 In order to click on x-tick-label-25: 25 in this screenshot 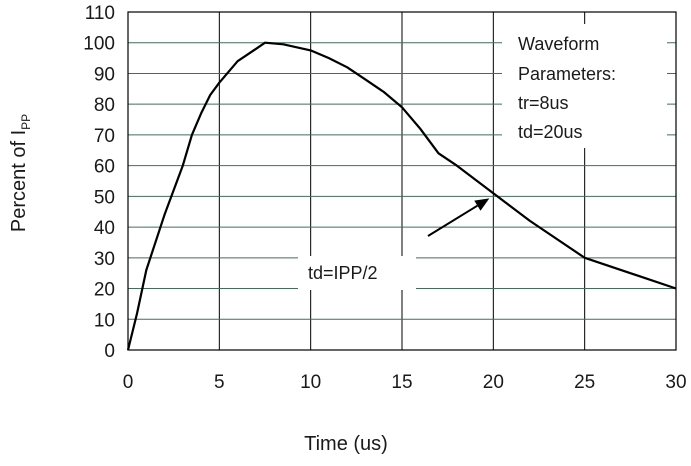, I will do `click(584, 382)`.